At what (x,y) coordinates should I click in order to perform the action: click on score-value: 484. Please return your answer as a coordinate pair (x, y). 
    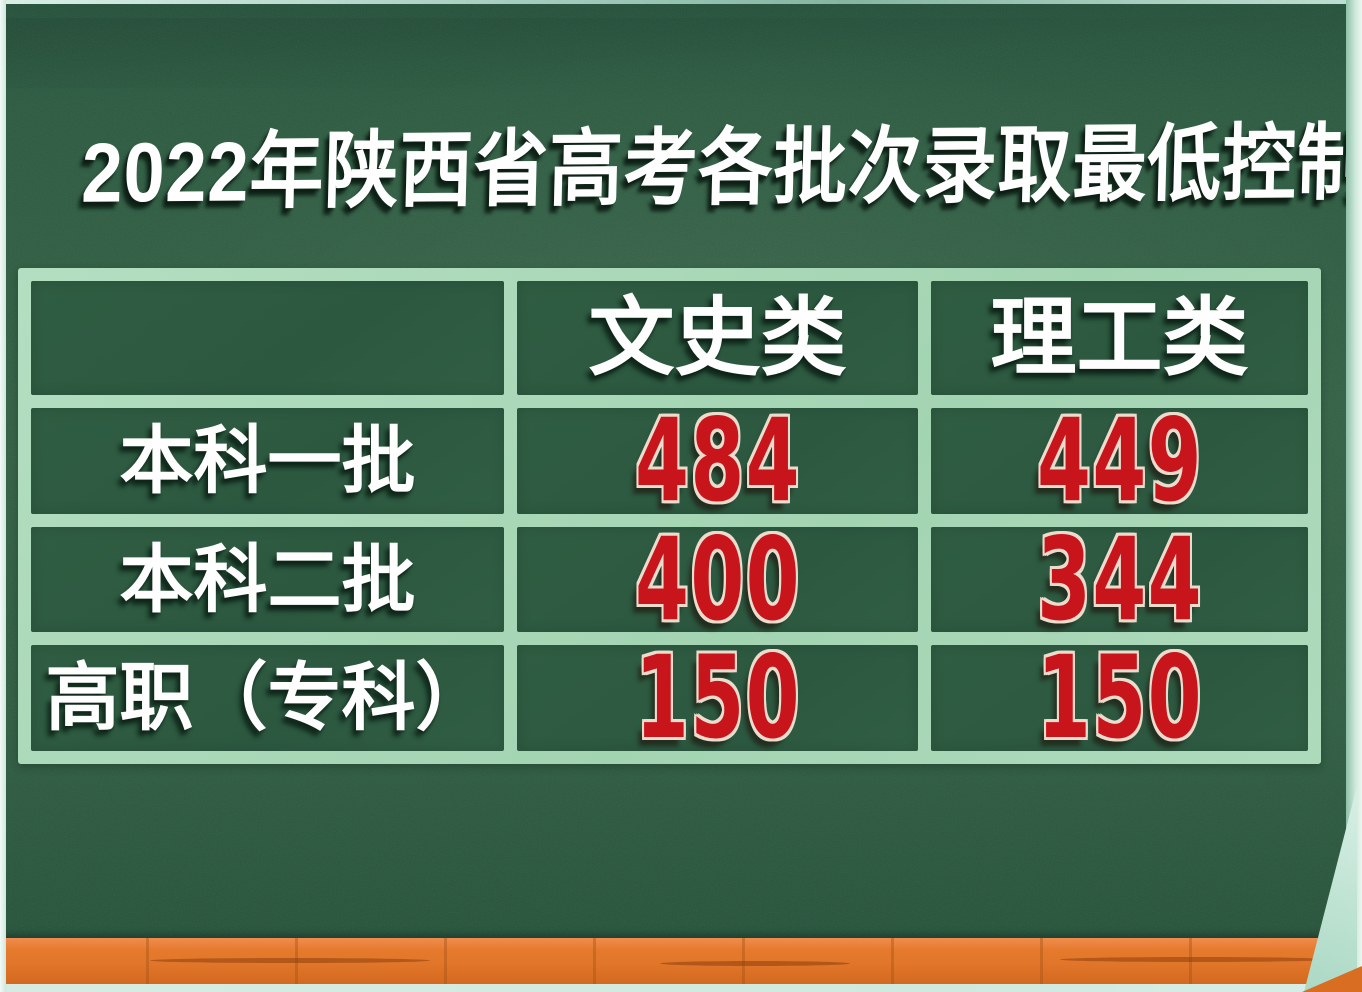
    Looking at the image, I should click on (717, 460).